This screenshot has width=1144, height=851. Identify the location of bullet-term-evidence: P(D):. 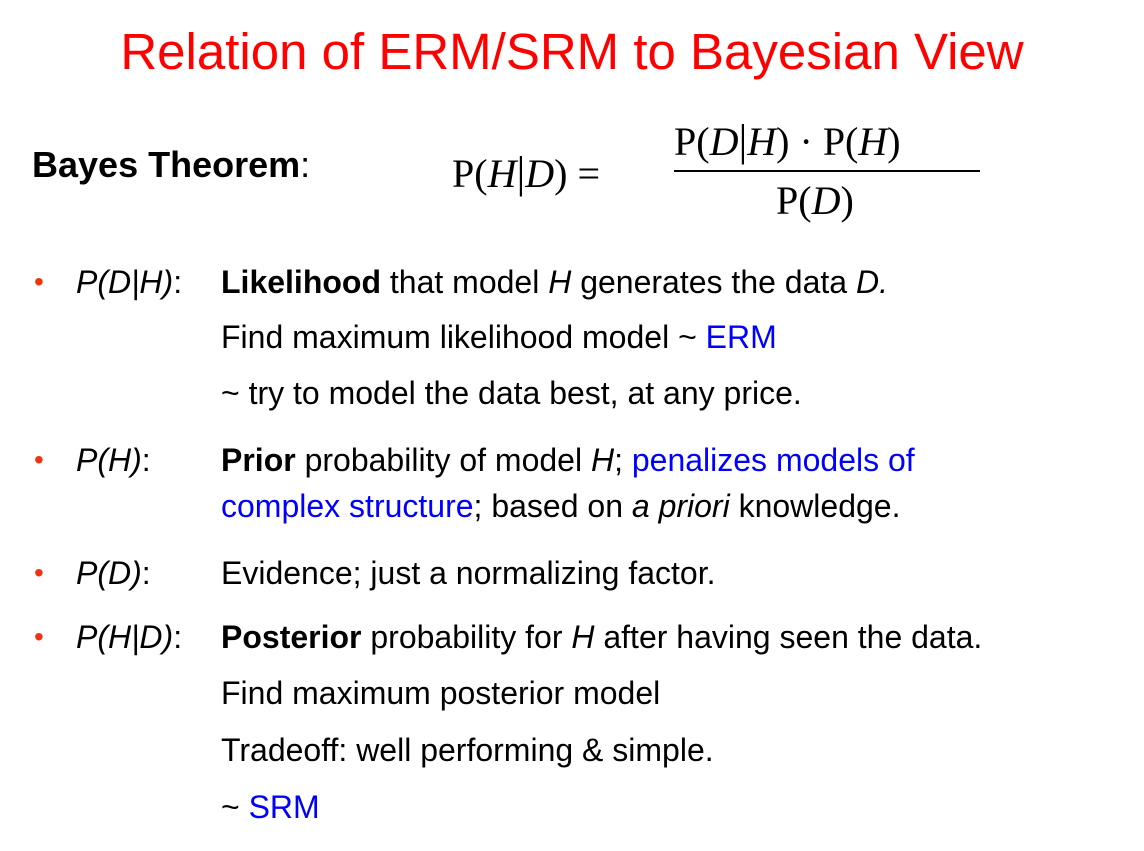
(113, 573).